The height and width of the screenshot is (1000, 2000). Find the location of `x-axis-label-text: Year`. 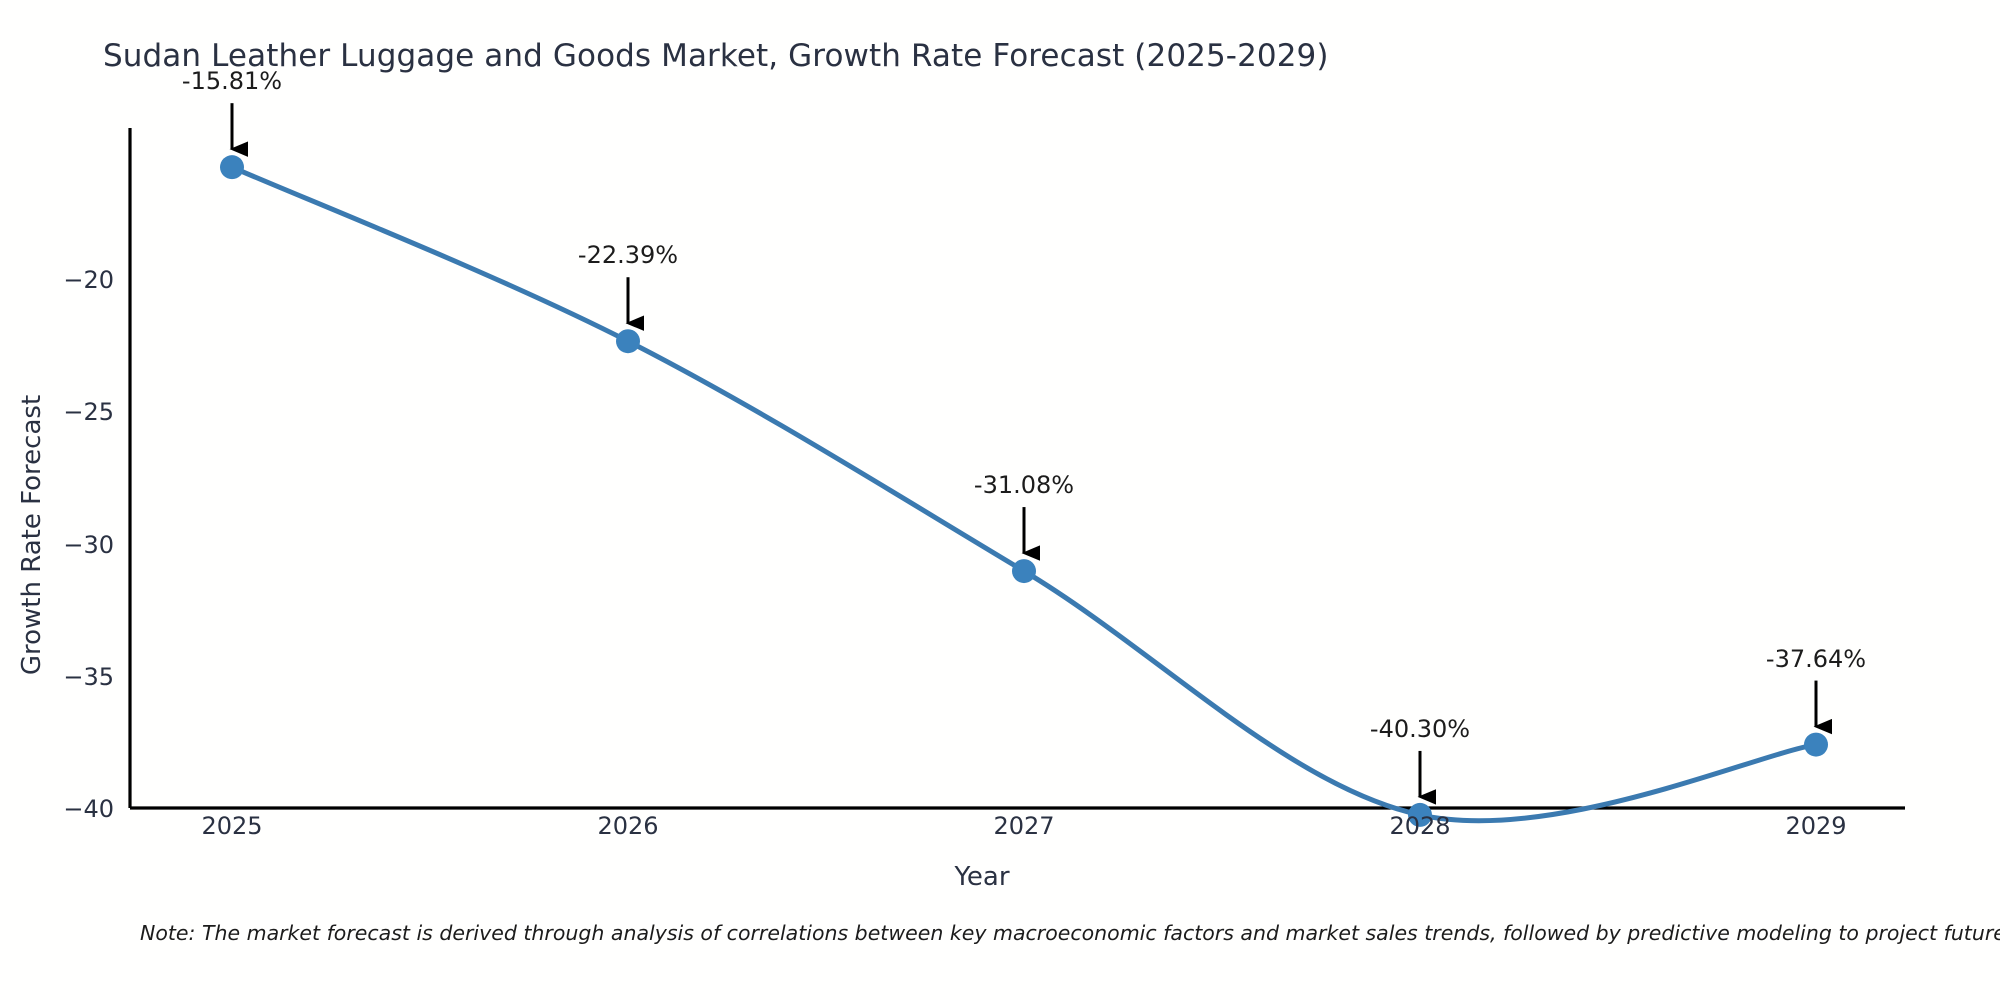

x-axis-label-text: Year is located at coordinates (982, 877).